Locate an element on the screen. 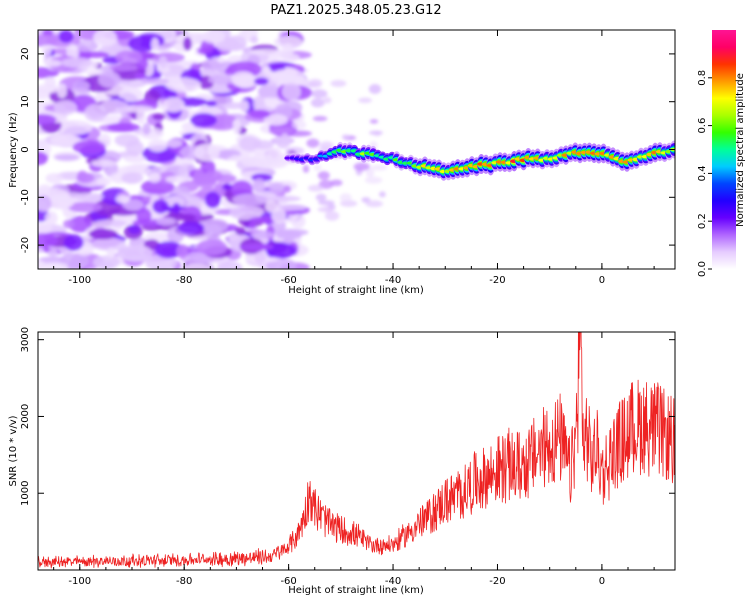 Image resolution: width=750 pixels, height=600 pixels. snr-x-tick-label: -60 is located at coordinates (288, 581).